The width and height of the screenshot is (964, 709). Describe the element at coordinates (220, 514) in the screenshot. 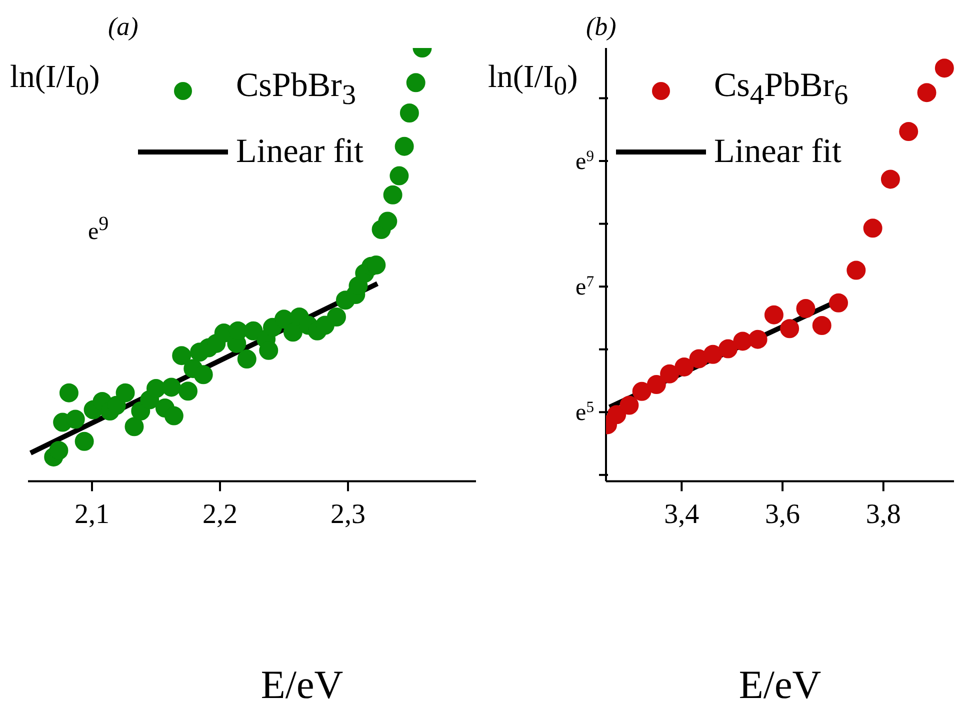

I see `x-tick-label: 2,2` at that location.